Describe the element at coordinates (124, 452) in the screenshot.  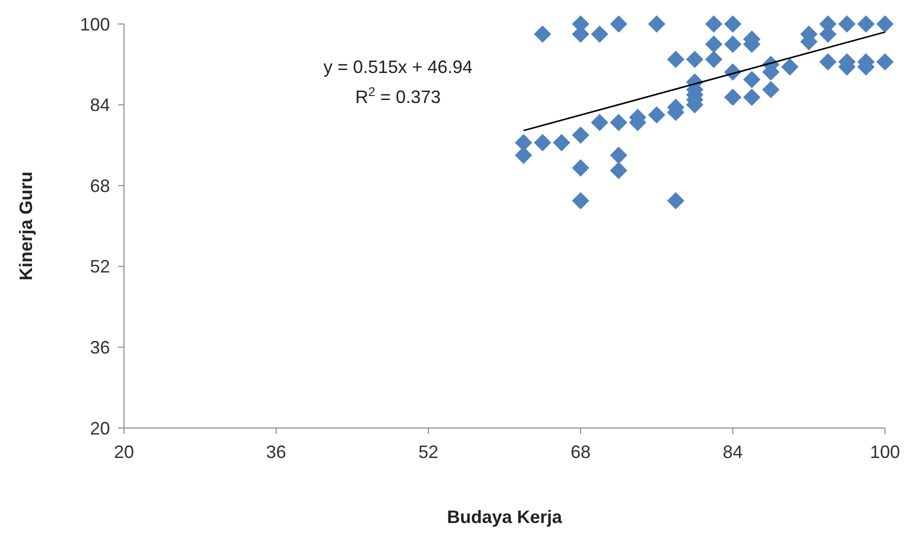
I see `x-tick-label: 20` at that location.